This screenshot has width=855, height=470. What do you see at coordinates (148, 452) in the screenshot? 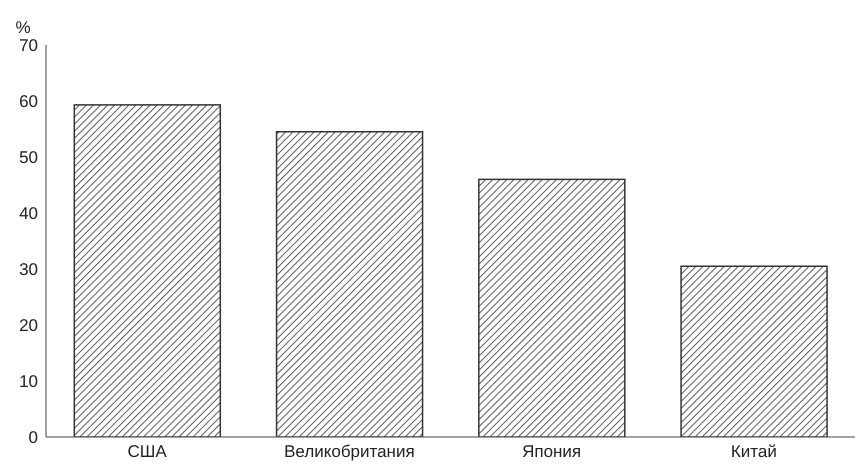
I see `x-tick-label: США` at bounding box center [148, 452].